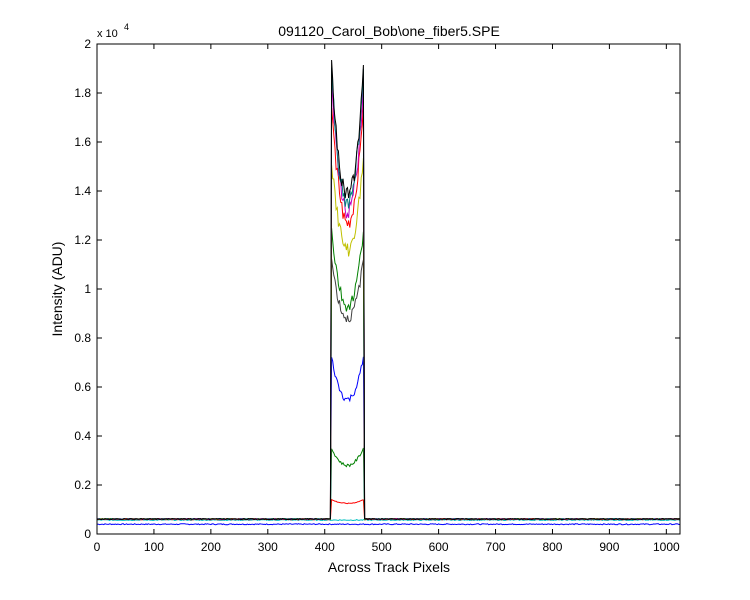  I want to click on x-tick-label: 1000, so click(666, 547).